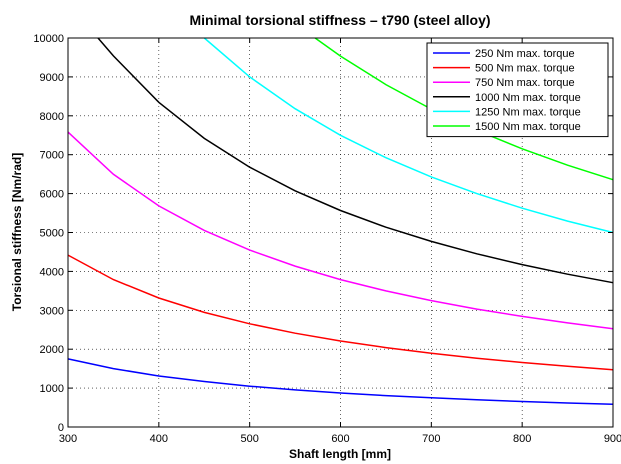 The image size is (621, 464). What do you see at coordinates (52, 389) in the screenshot?
I see `y-tick-label: 1000` at bounding box center [52, 389].